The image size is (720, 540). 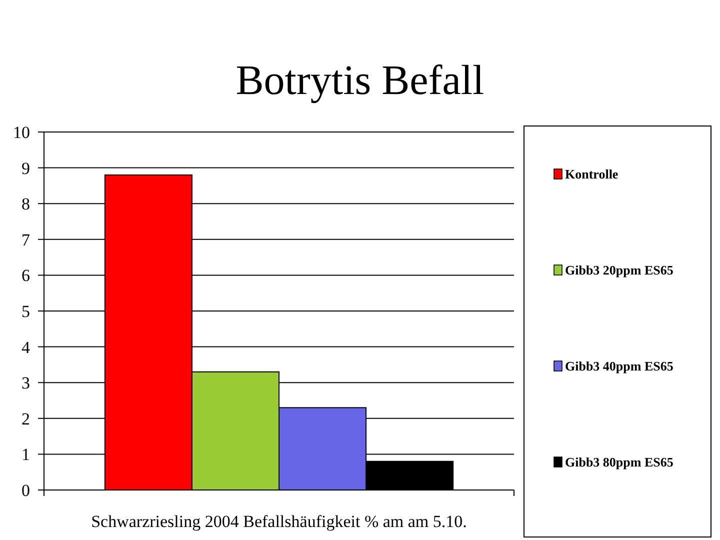 I want to click on legend-label: Gibb3 40ppm ES65, so click(x=619, y=366).